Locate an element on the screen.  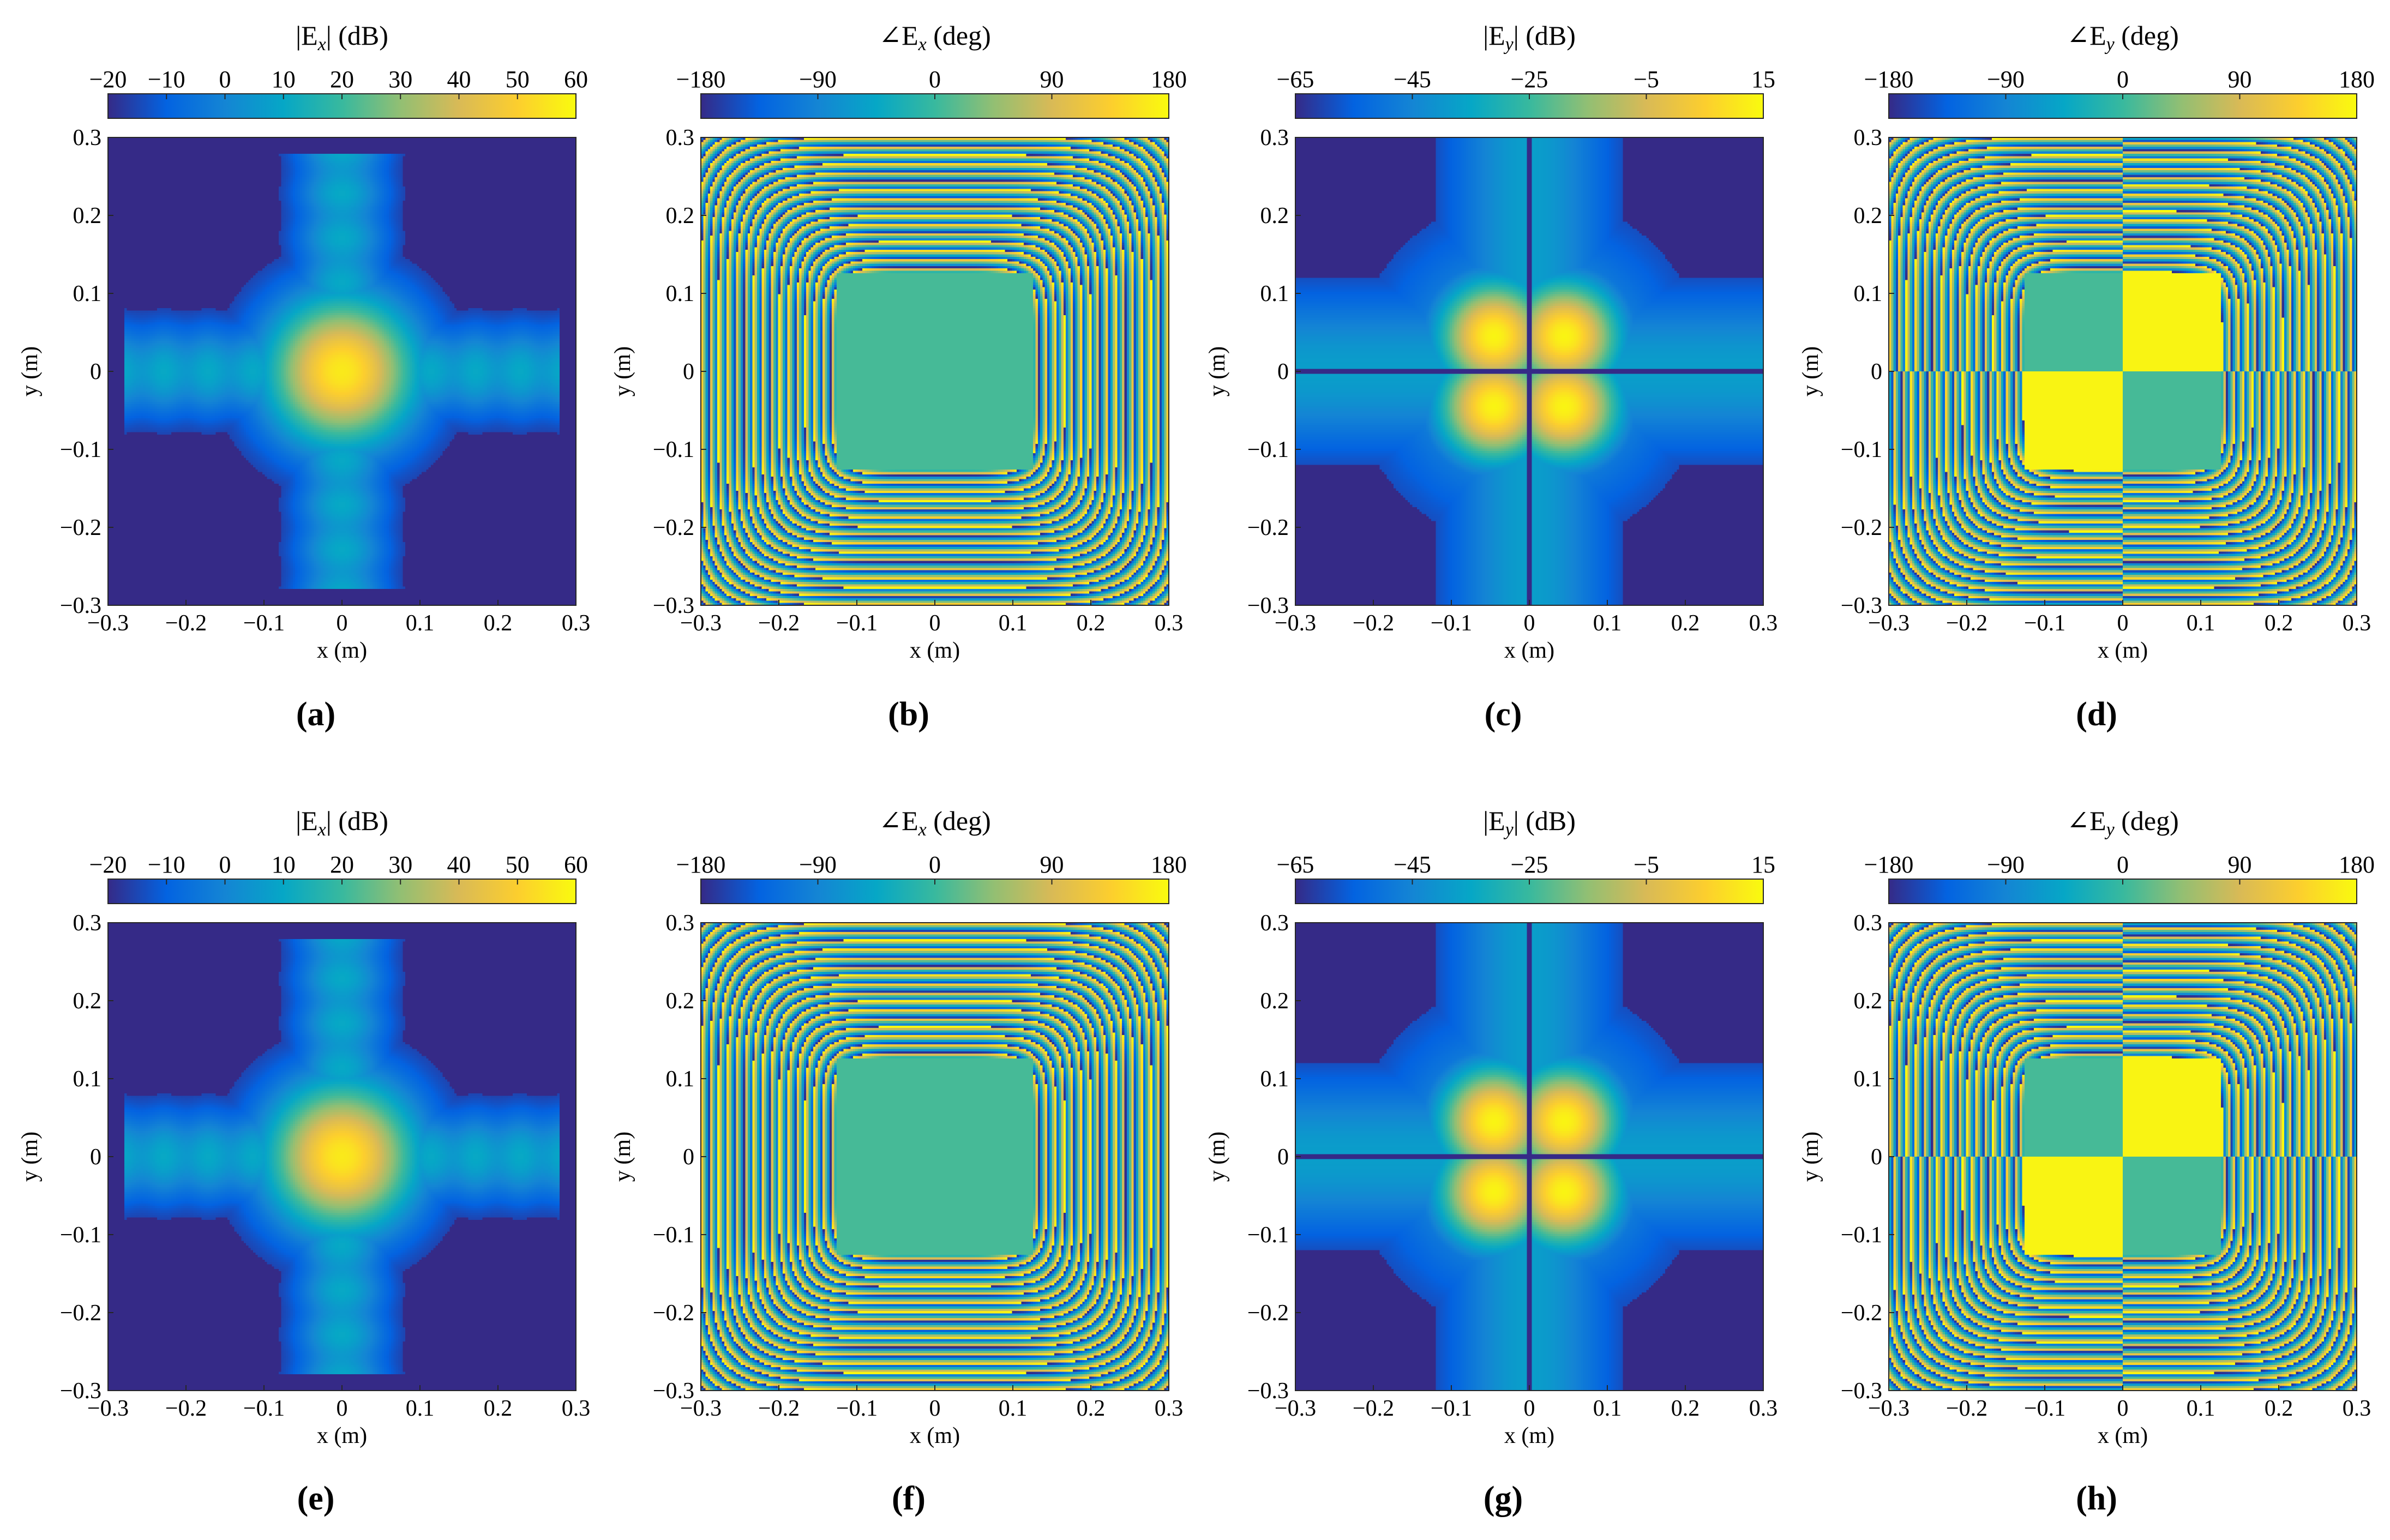
colorbar-tick-label: 60 is located at coordinates (576, 864).